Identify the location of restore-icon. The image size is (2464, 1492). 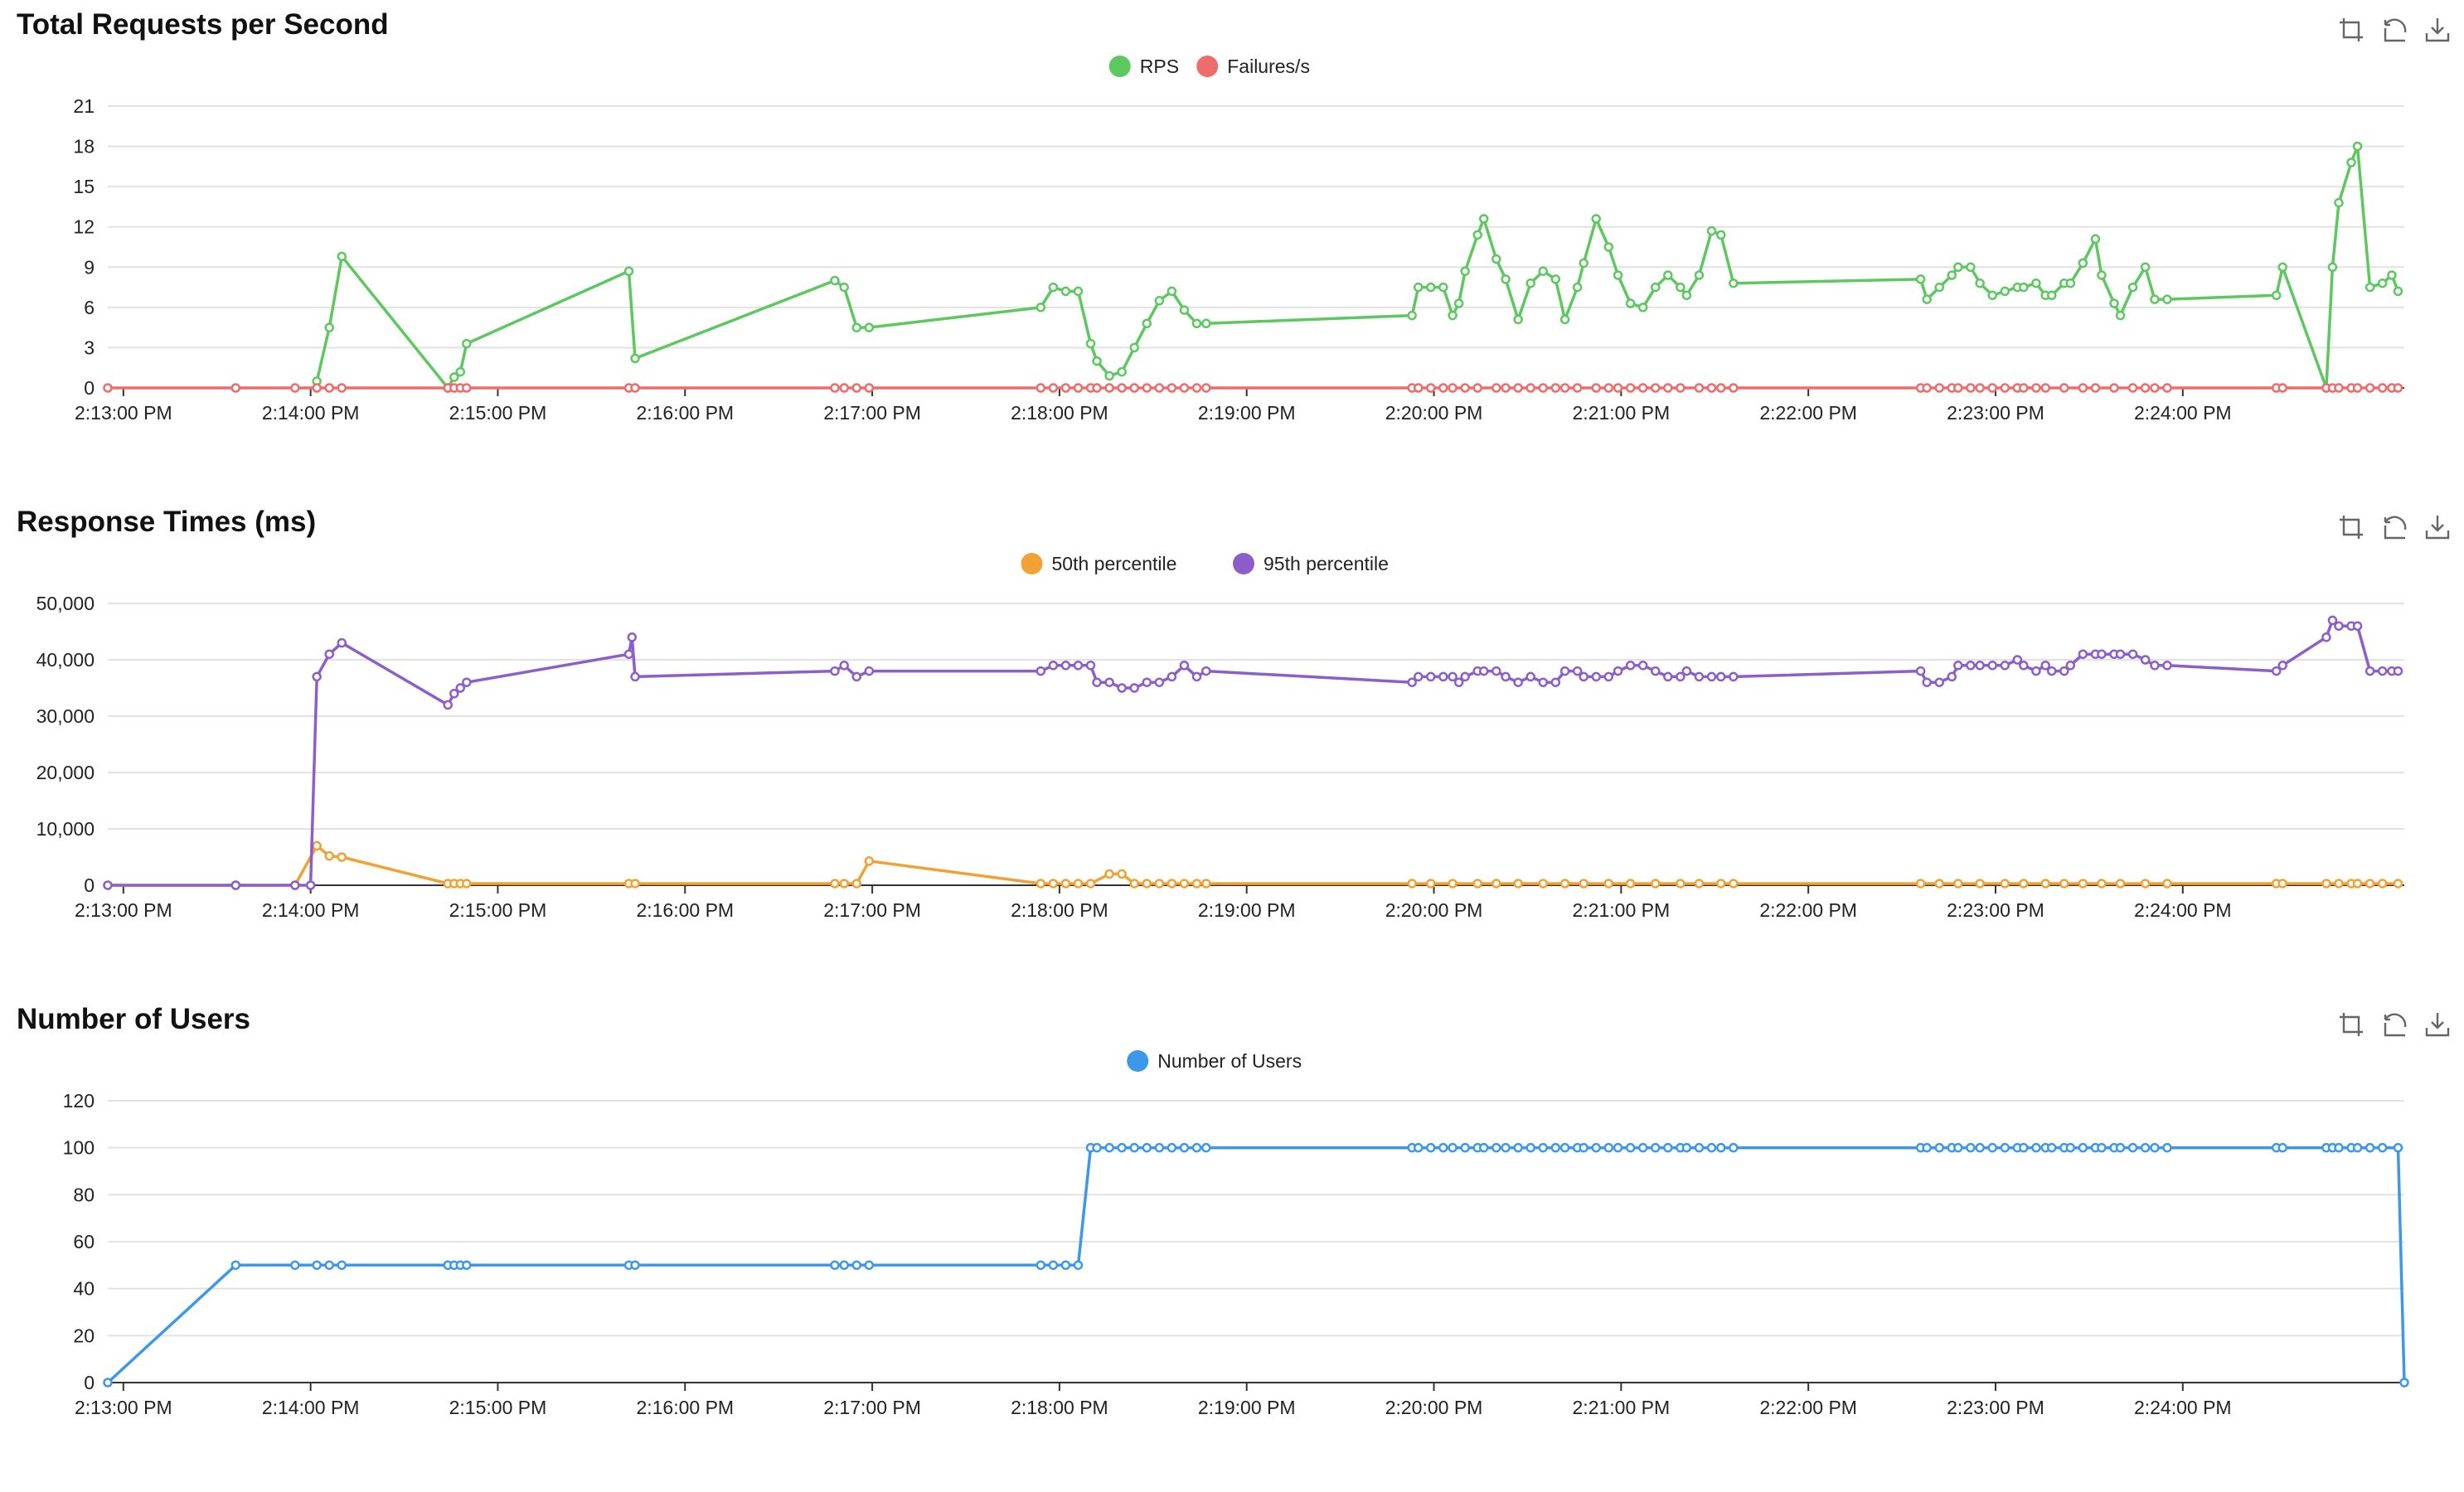
(2394, 1024).